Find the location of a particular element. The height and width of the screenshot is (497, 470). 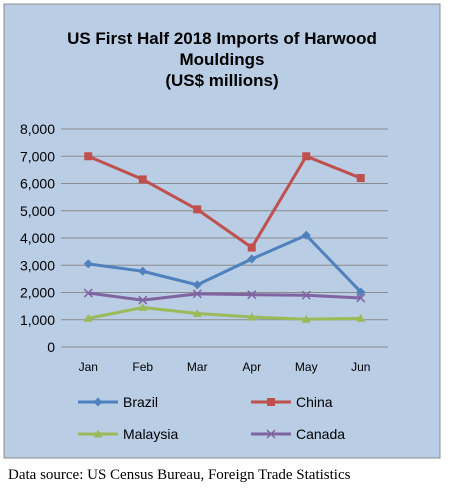

y-tick-label: 7,000 is located at coordinates (37, 156).